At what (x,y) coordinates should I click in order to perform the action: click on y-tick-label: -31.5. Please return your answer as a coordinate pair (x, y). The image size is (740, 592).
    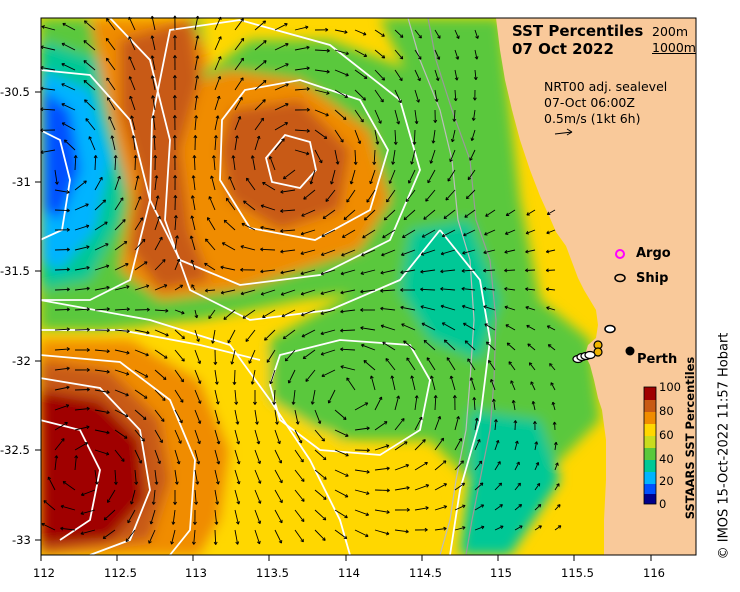
    Looking at the image, I should click on (15, 271).